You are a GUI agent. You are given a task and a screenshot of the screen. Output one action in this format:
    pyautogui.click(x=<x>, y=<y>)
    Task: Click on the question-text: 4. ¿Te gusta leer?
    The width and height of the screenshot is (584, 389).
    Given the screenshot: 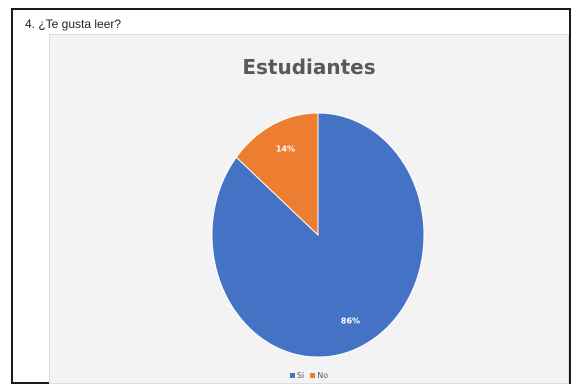 What is the action you would take?
    pyautogui.click(x=73, y=24)
    